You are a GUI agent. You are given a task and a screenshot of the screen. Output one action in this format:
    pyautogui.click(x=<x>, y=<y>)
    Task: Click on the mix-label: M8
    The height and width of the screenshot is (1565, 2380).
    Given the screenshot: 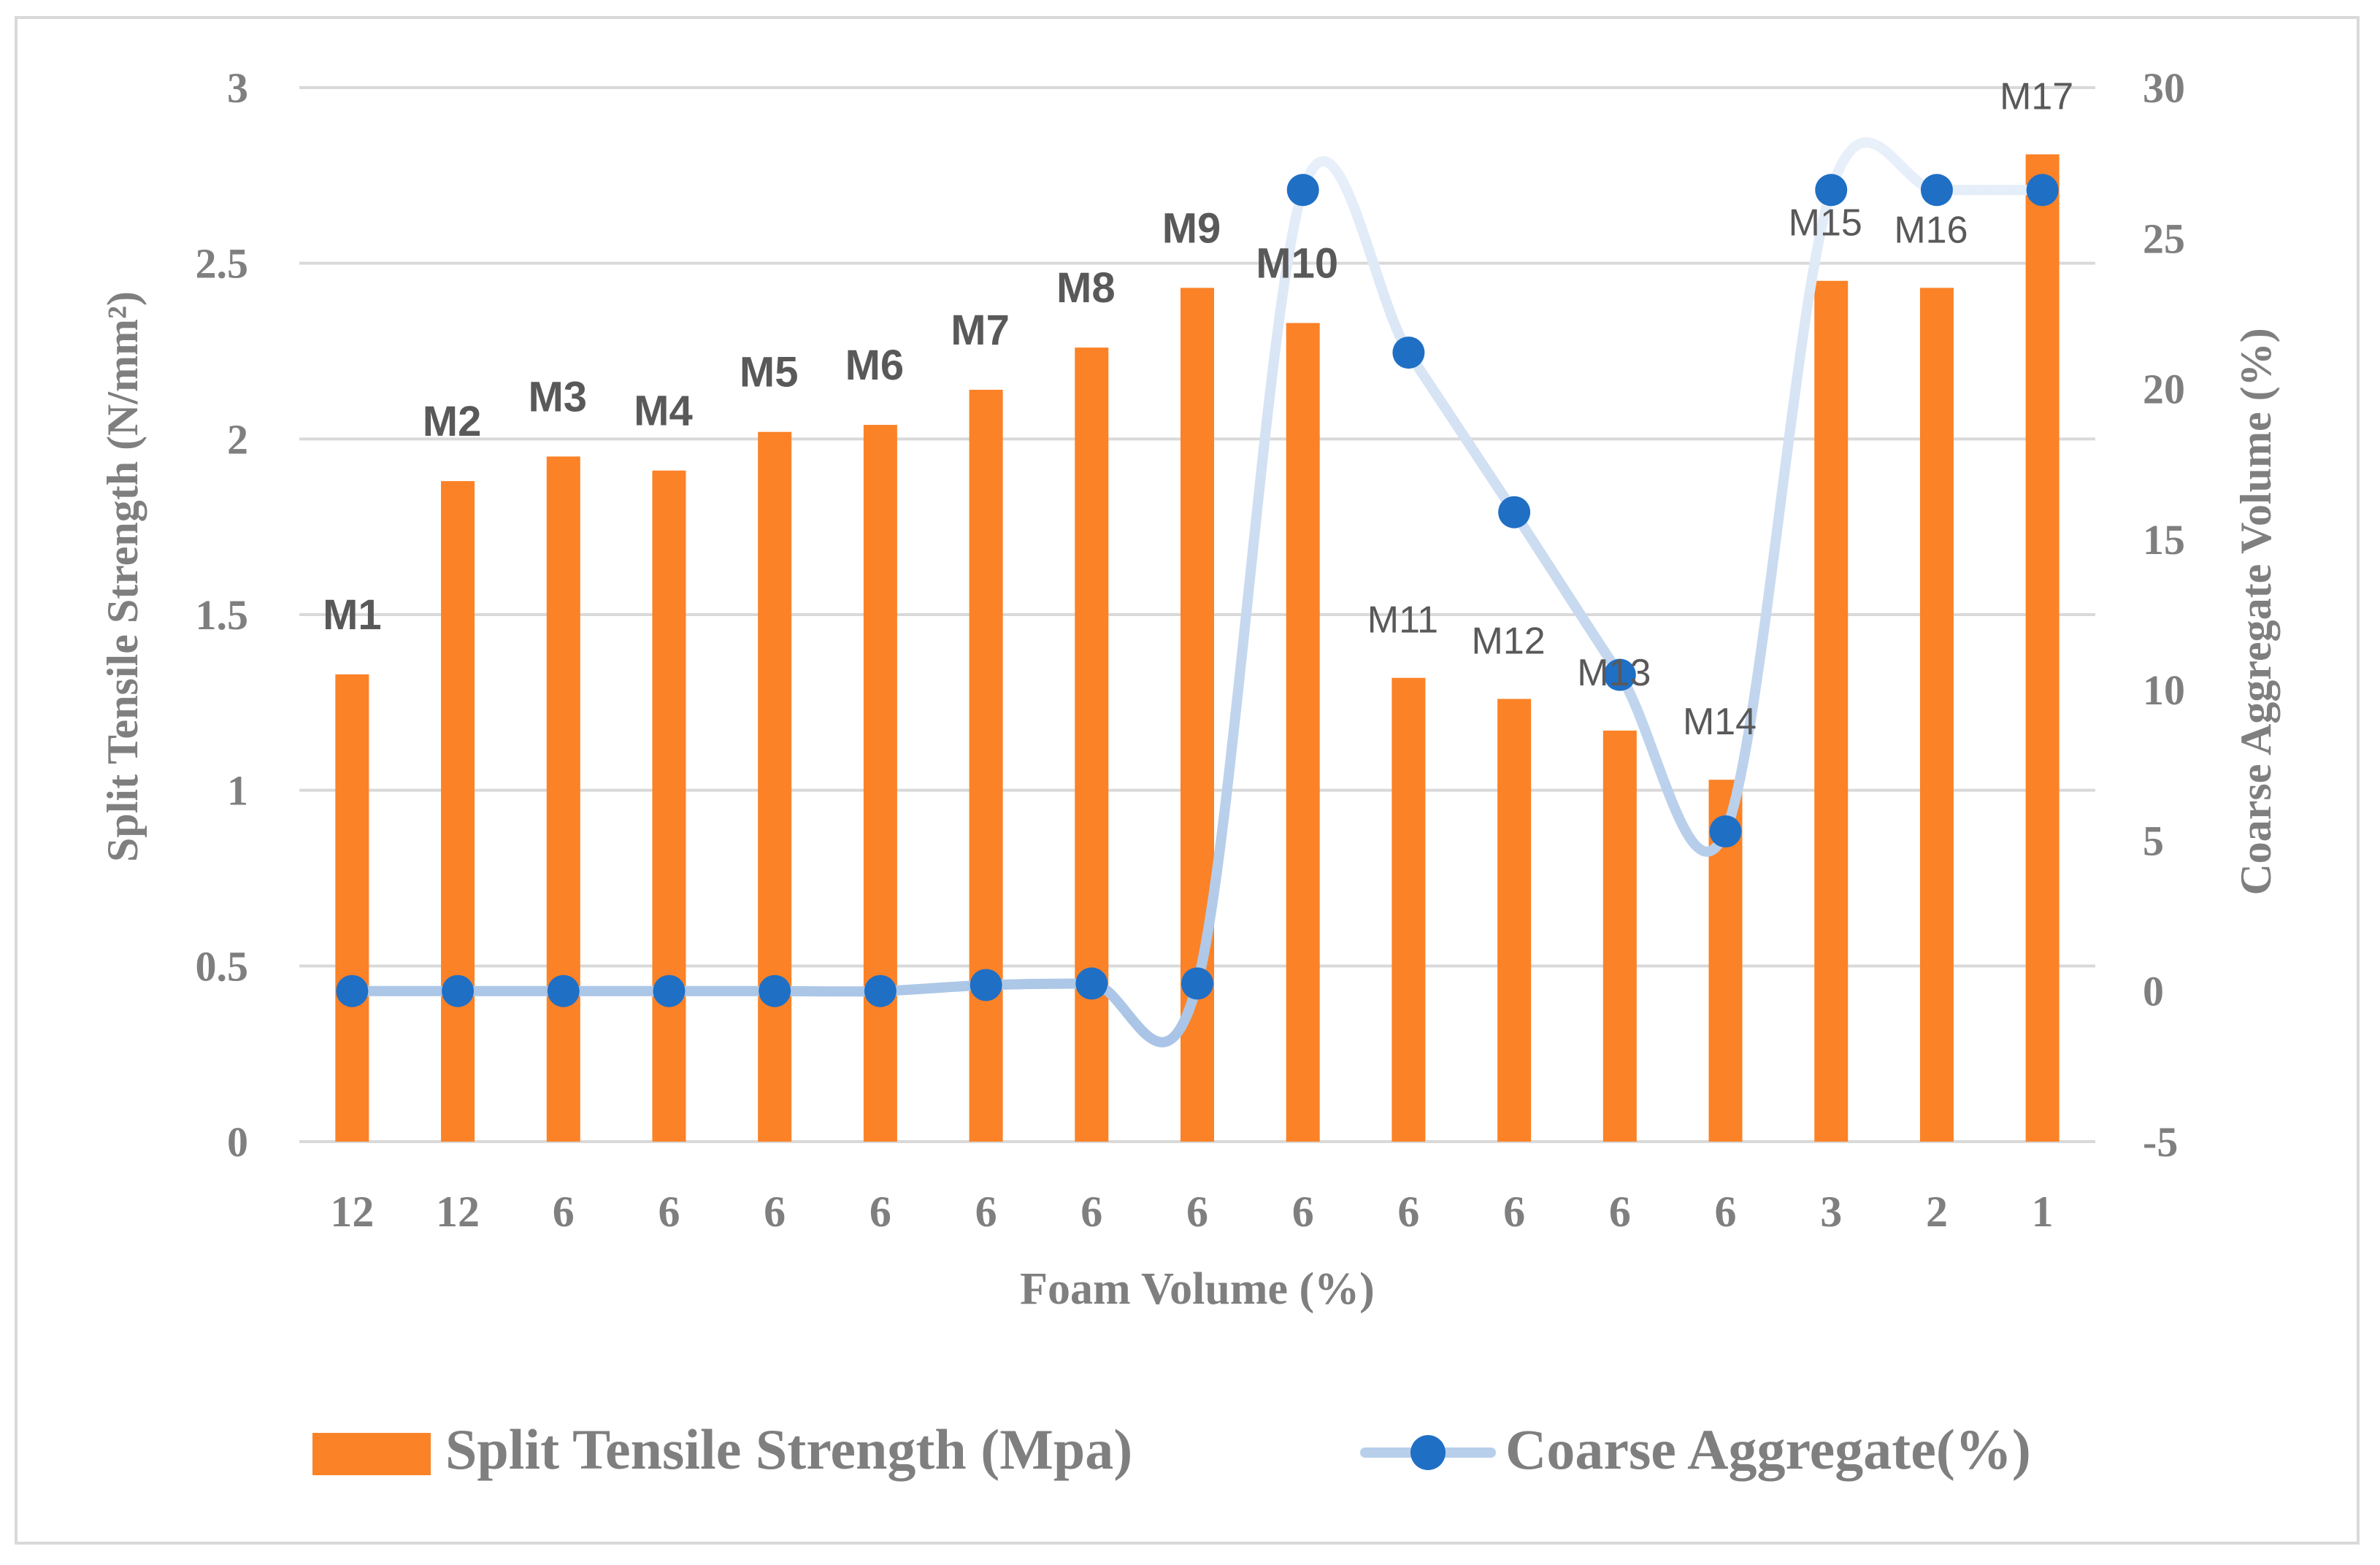 What is the action you would take?
    pyautogui.click(x=1086, y=288)
    